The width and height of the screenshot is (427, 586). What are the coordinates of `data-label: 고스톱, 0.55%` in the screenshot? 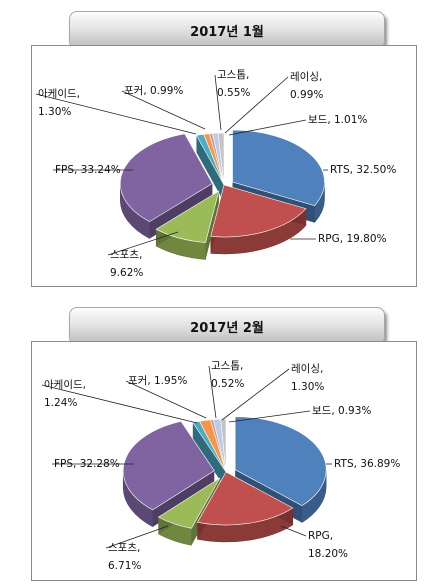 It's located at (232, 100).